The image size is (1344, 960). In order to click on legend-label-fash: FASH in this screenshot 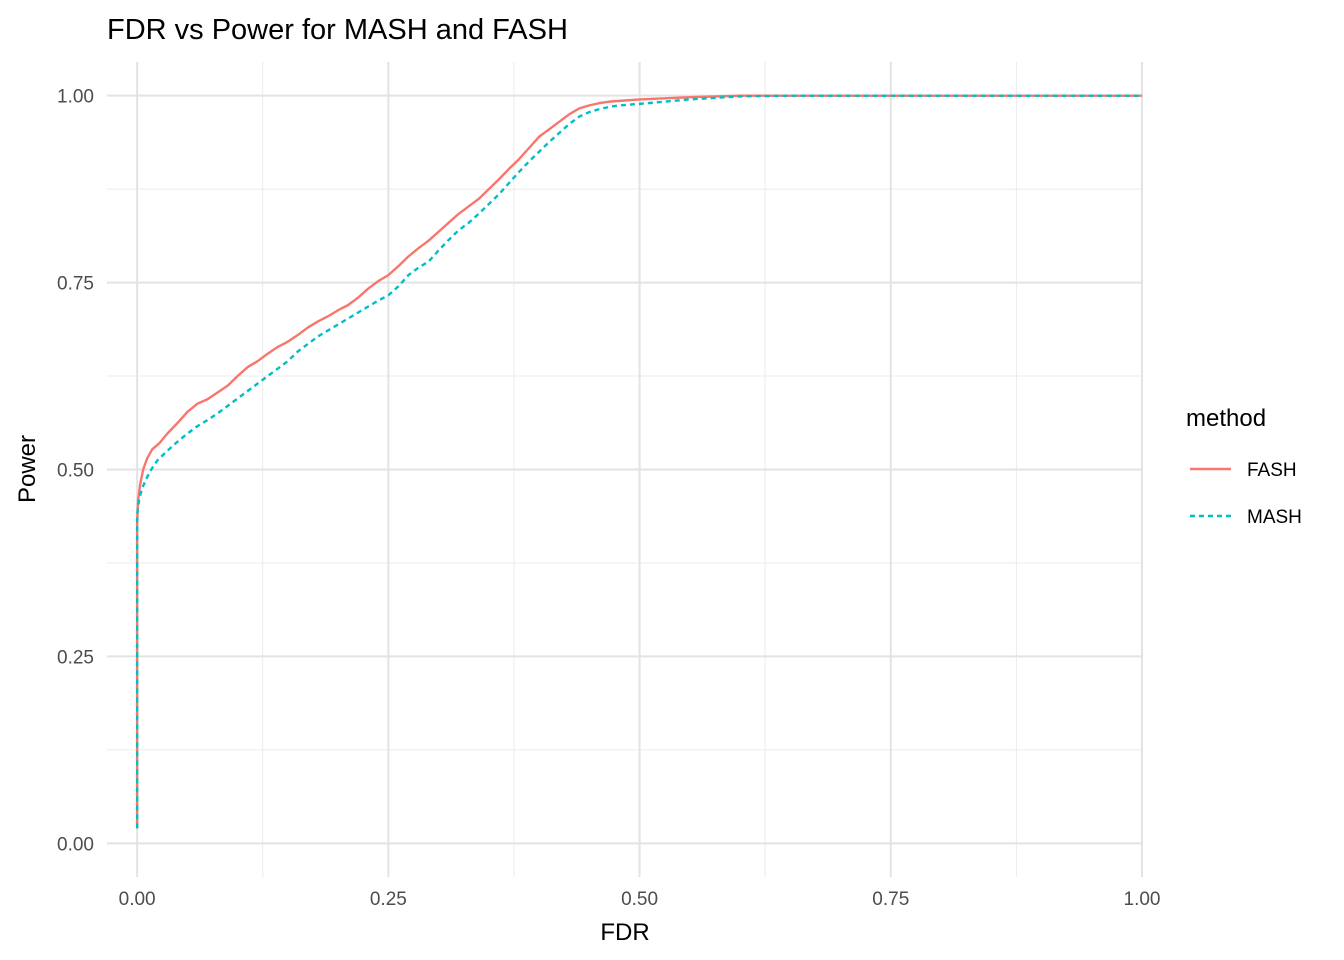, I will do `click(1272, 470)`.